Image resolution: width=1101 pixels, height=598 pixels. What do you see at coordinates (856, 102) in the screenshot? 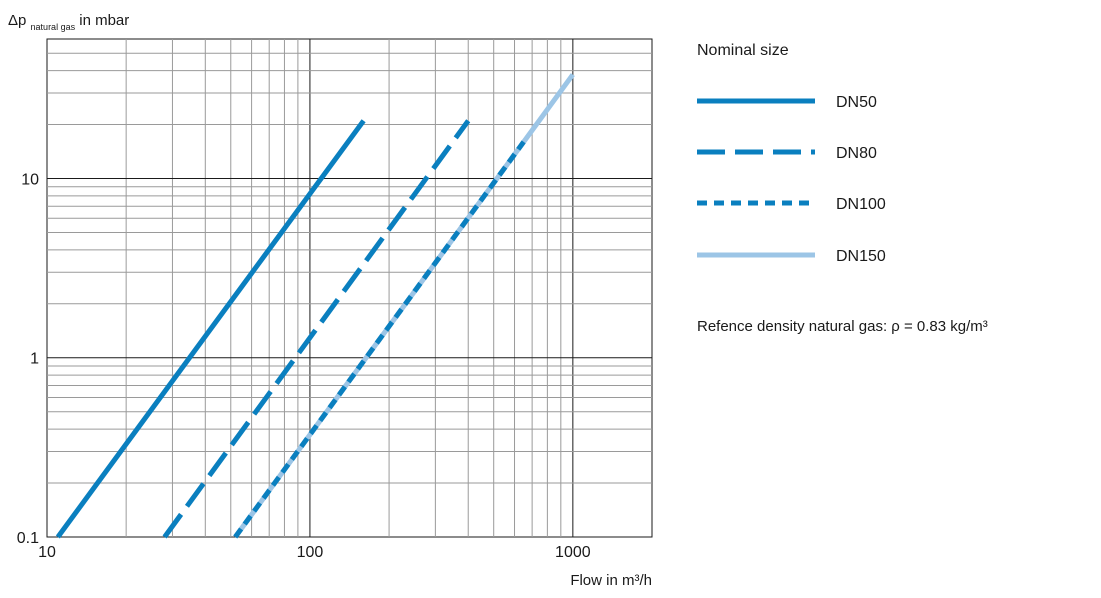
I see `legend-label-dn50: DN50` at bounding box center [856, 102].